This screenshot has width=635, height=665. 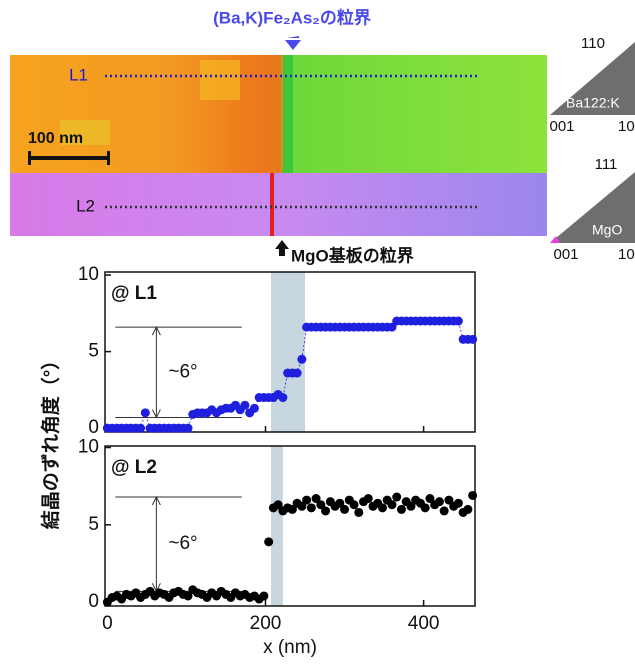 What do you see at coordinates (607, 230) in the screenshot?
I see `ipf-label: MgO` at bounding box center [607, 230].